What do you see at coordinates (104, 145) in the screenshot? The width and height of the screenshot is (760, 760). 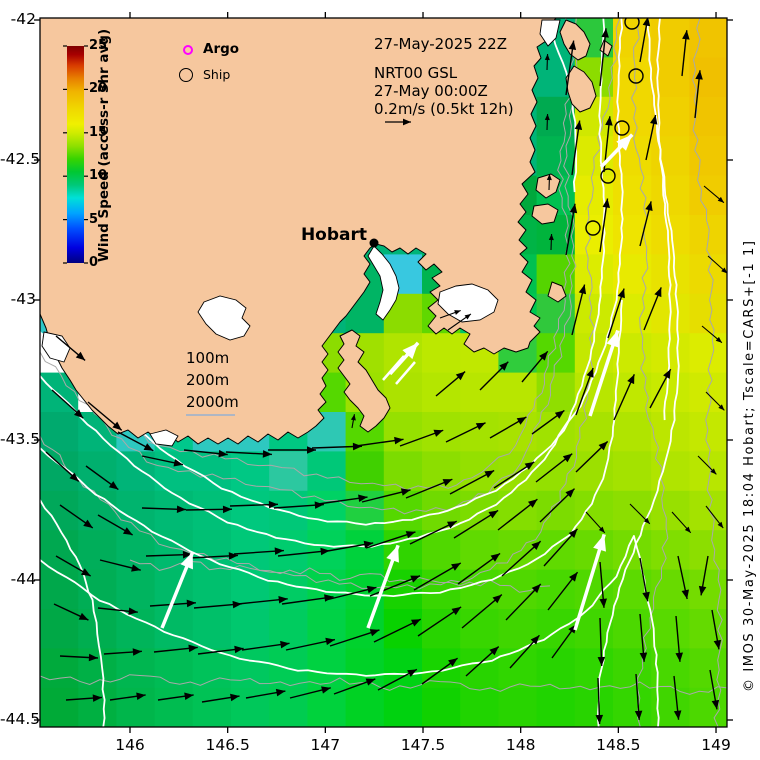 I see `colorbar-label: Wind Speed (access-r 3hr avg)` at bounding box center [104, 145].